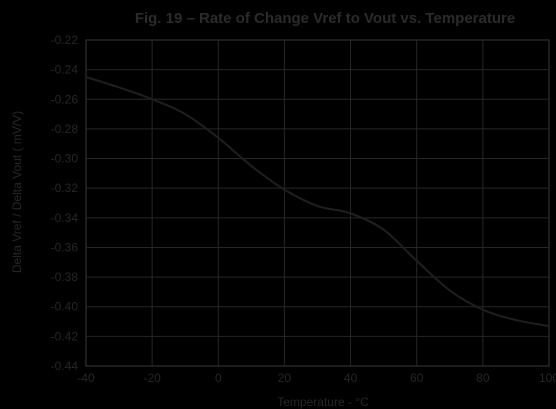 Image resolution: width=556 pixels, height=409 pixels. Describe the element at coordinates (86, 378) in the screenshot. I see `x-tick-label: -40` at that location.